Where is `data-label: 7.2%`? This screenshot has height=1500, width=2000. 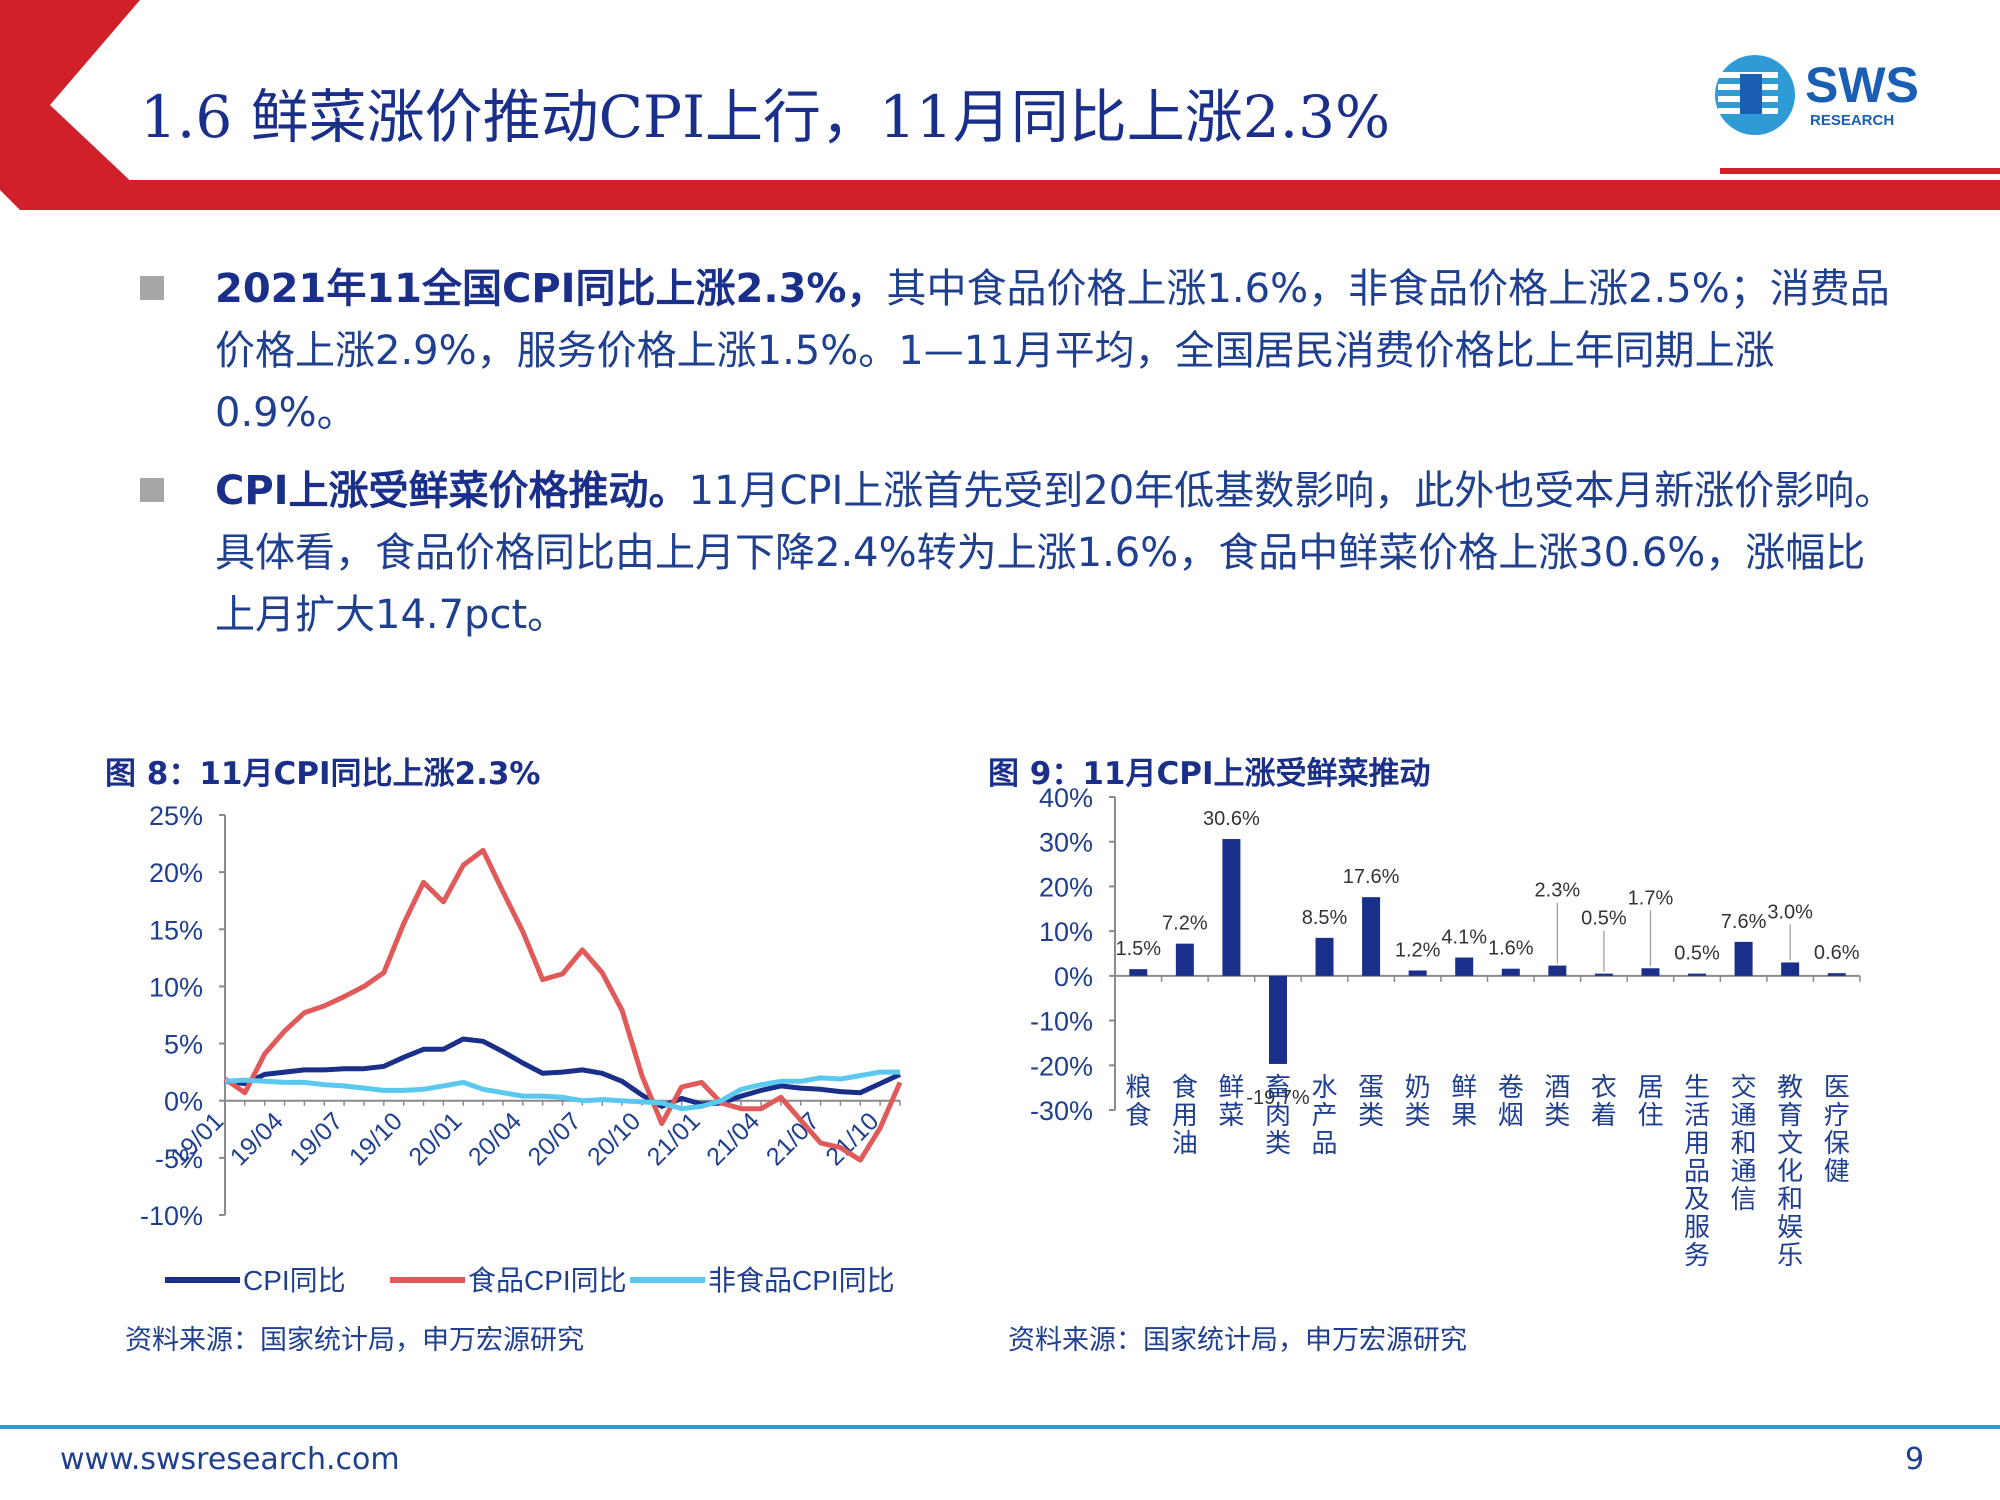
data-label: 7.2% is located at coordinates (1185, 924).